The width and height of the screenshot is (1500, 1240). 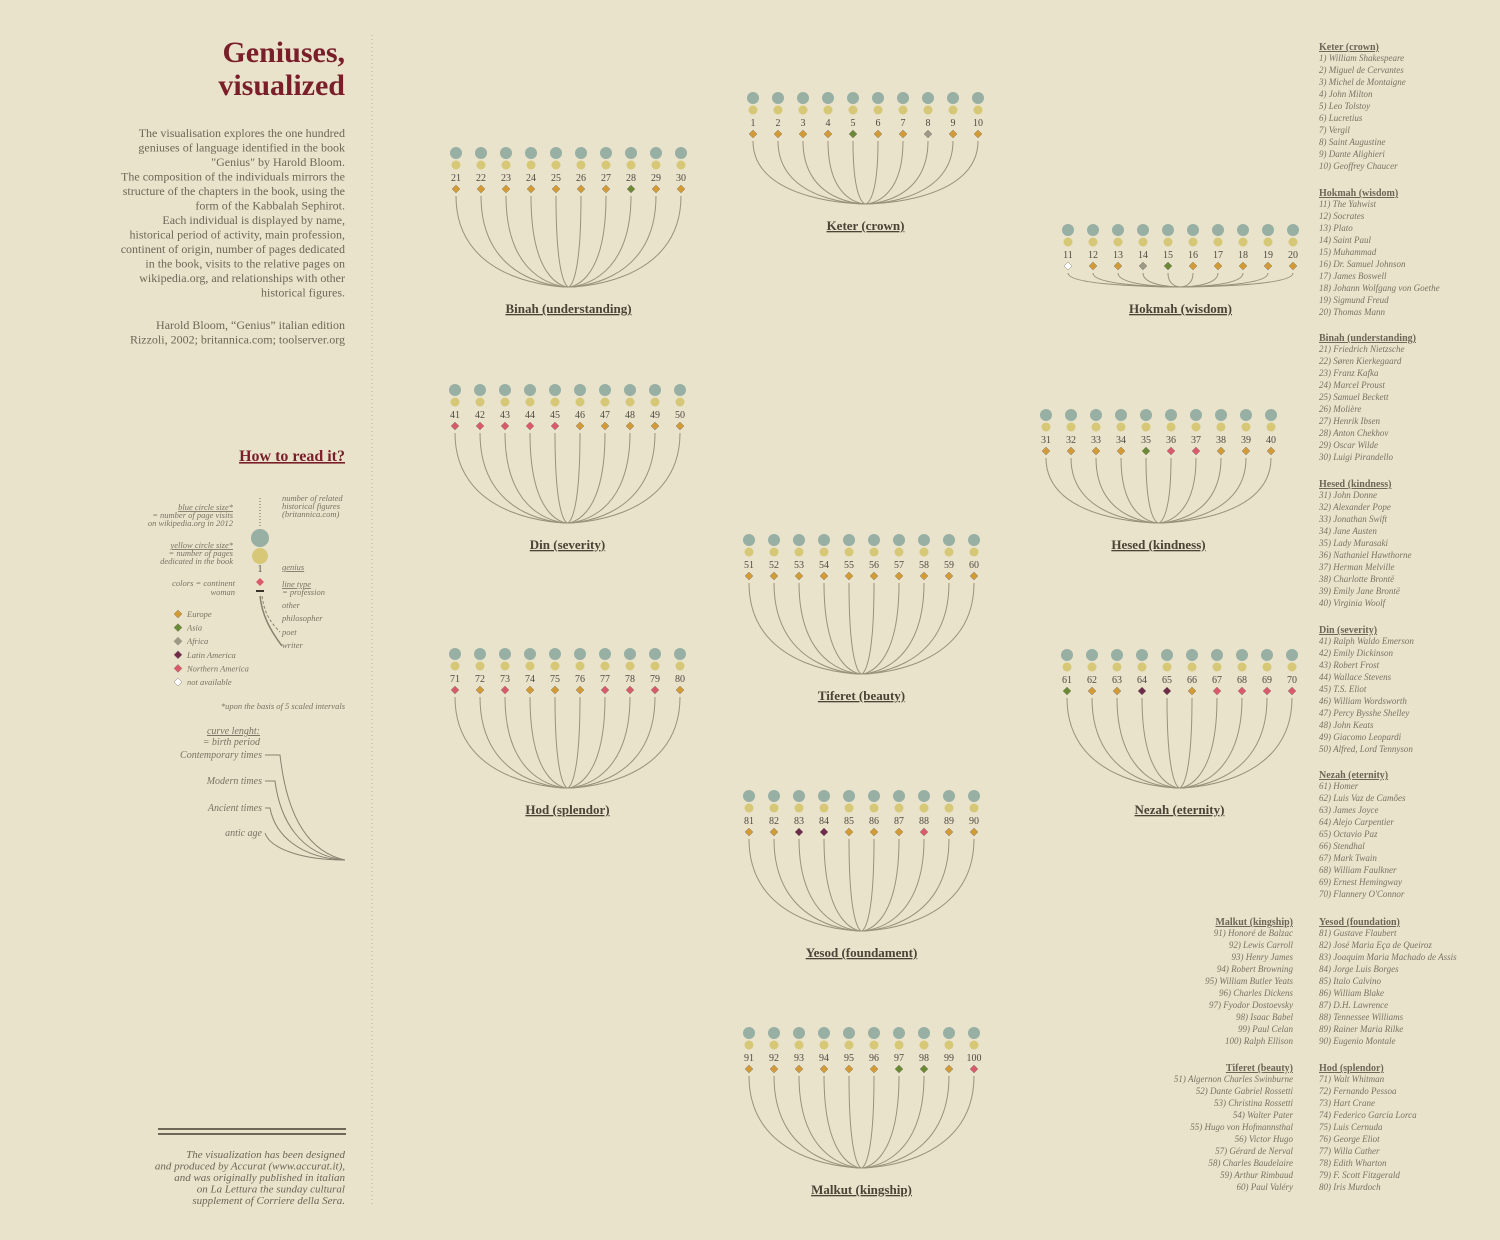 What do you see at coordinates (555, 679) in the screenshot?
I see `genius-number: 75` at bounding box center [555, 679].